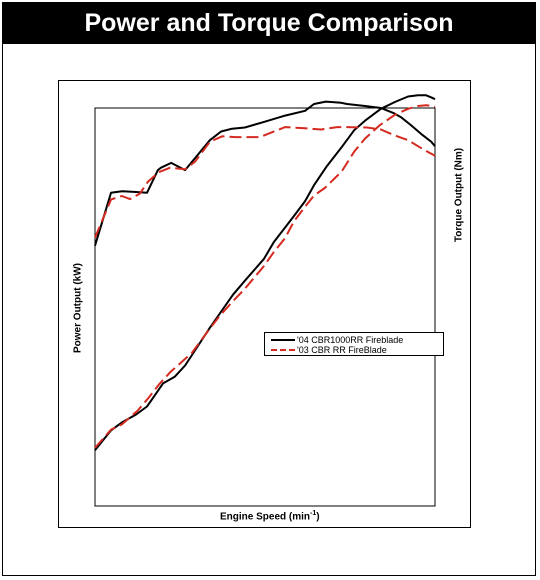 This screenshot has height=580, width=540. I want to click on page-title: Power and Torque Comparison, so click(269, 23).